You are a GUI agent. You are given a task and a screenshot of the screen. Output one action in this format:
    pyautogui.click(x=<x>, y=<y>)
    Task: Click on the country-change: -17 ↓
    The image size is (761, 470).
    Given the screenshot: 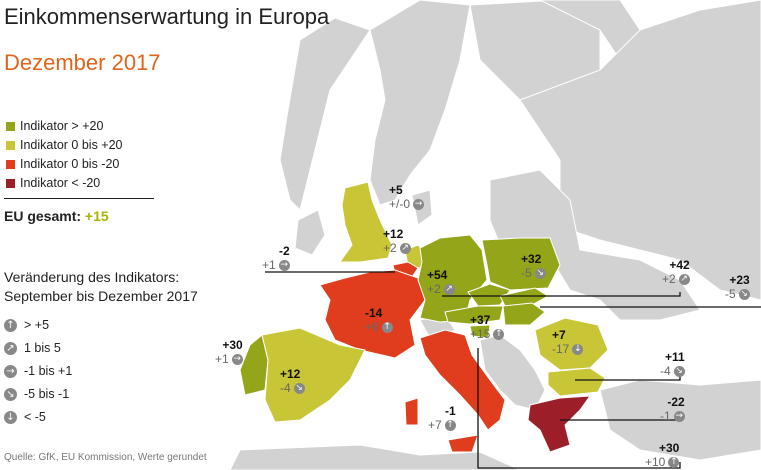 What is the action you would take?
    pyautogui.click(x=568, y=349)
    